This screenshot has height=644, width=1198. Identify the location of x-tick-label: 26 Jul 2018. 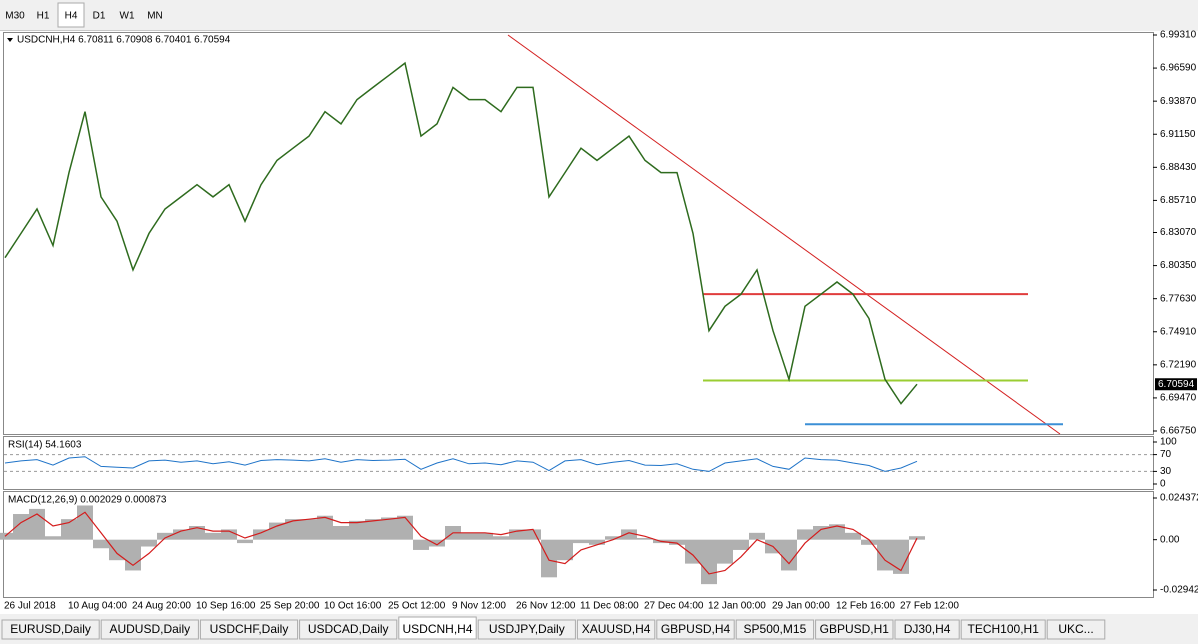
(30, 606).